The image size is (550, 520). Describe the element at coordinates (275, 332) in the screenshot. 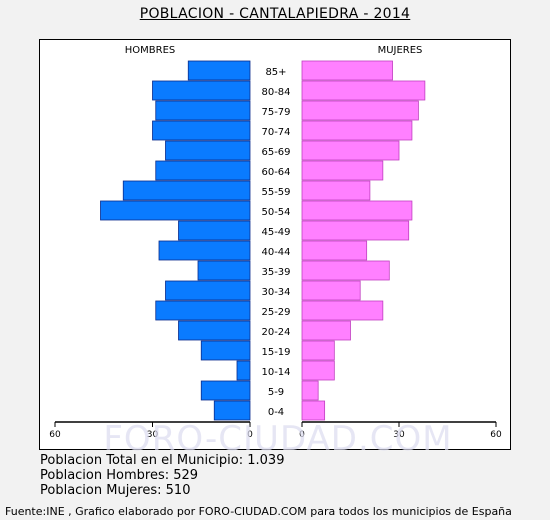

I see `age-group-label: 20-24` at that location.